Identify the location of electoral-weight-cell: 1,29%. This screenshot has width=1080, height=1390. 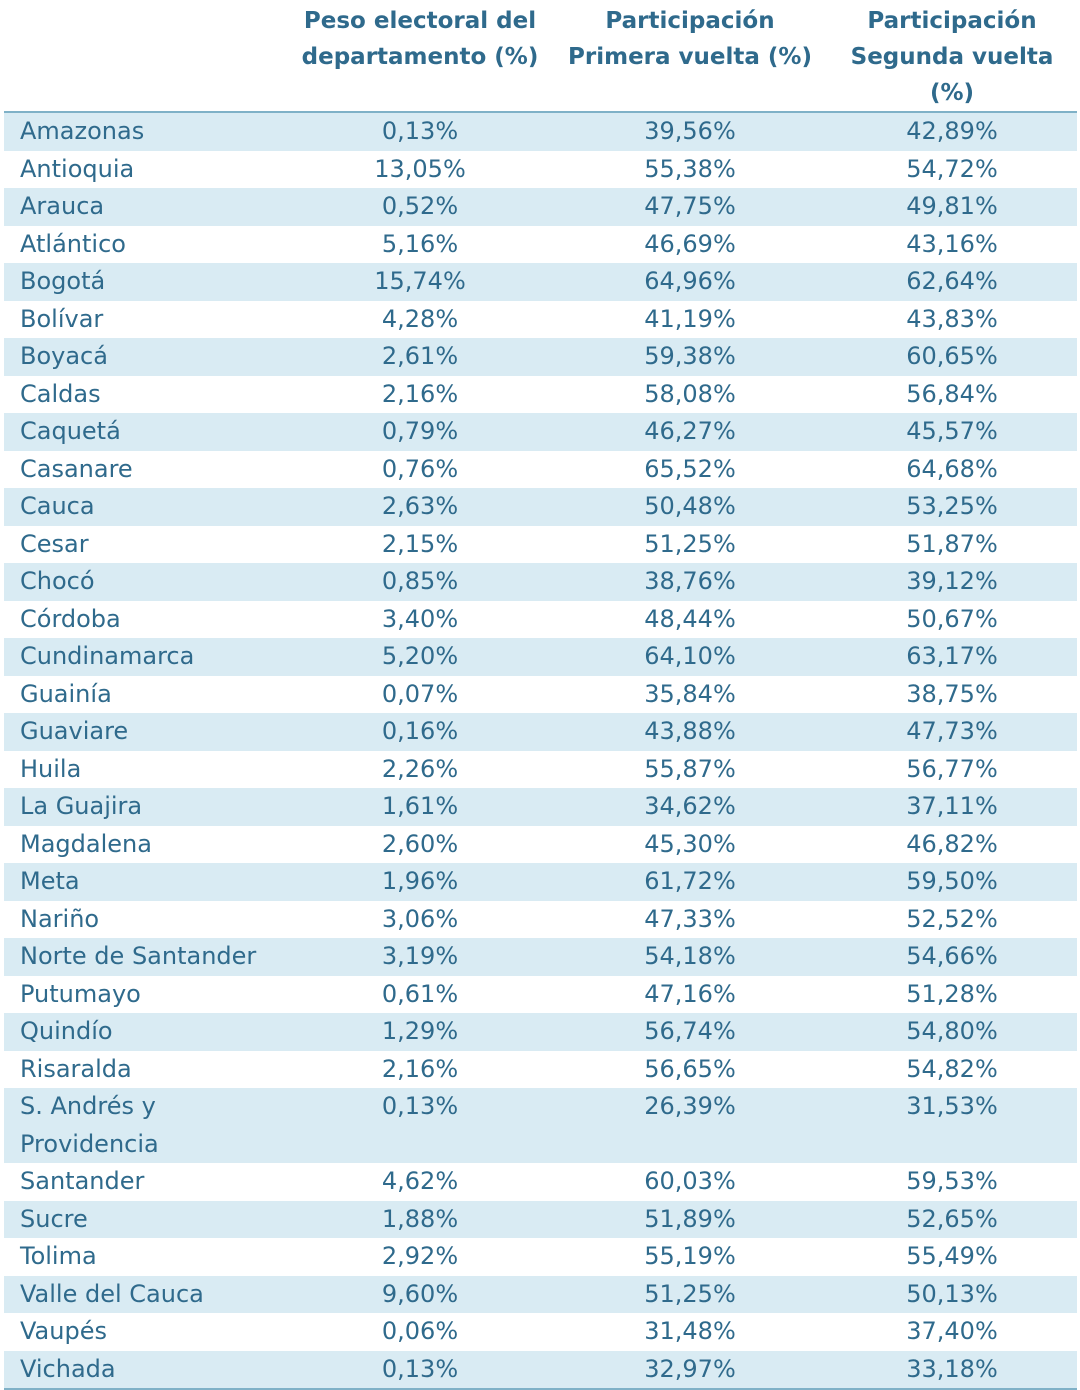
(420, 1032).